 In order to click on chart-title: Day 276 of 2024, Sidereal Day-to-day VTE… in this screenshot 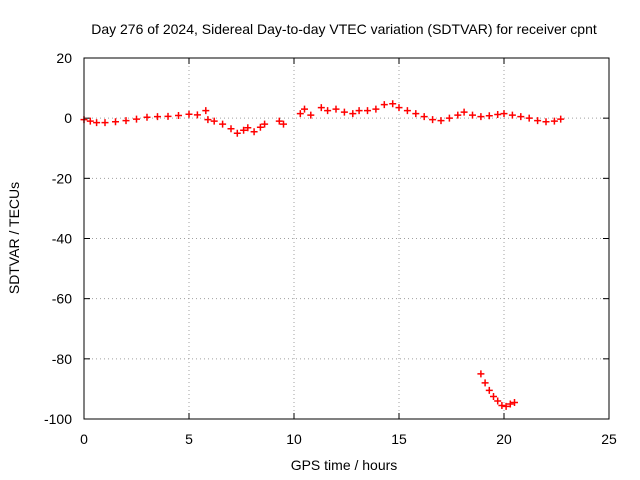, I will do `click(344, 29)`.